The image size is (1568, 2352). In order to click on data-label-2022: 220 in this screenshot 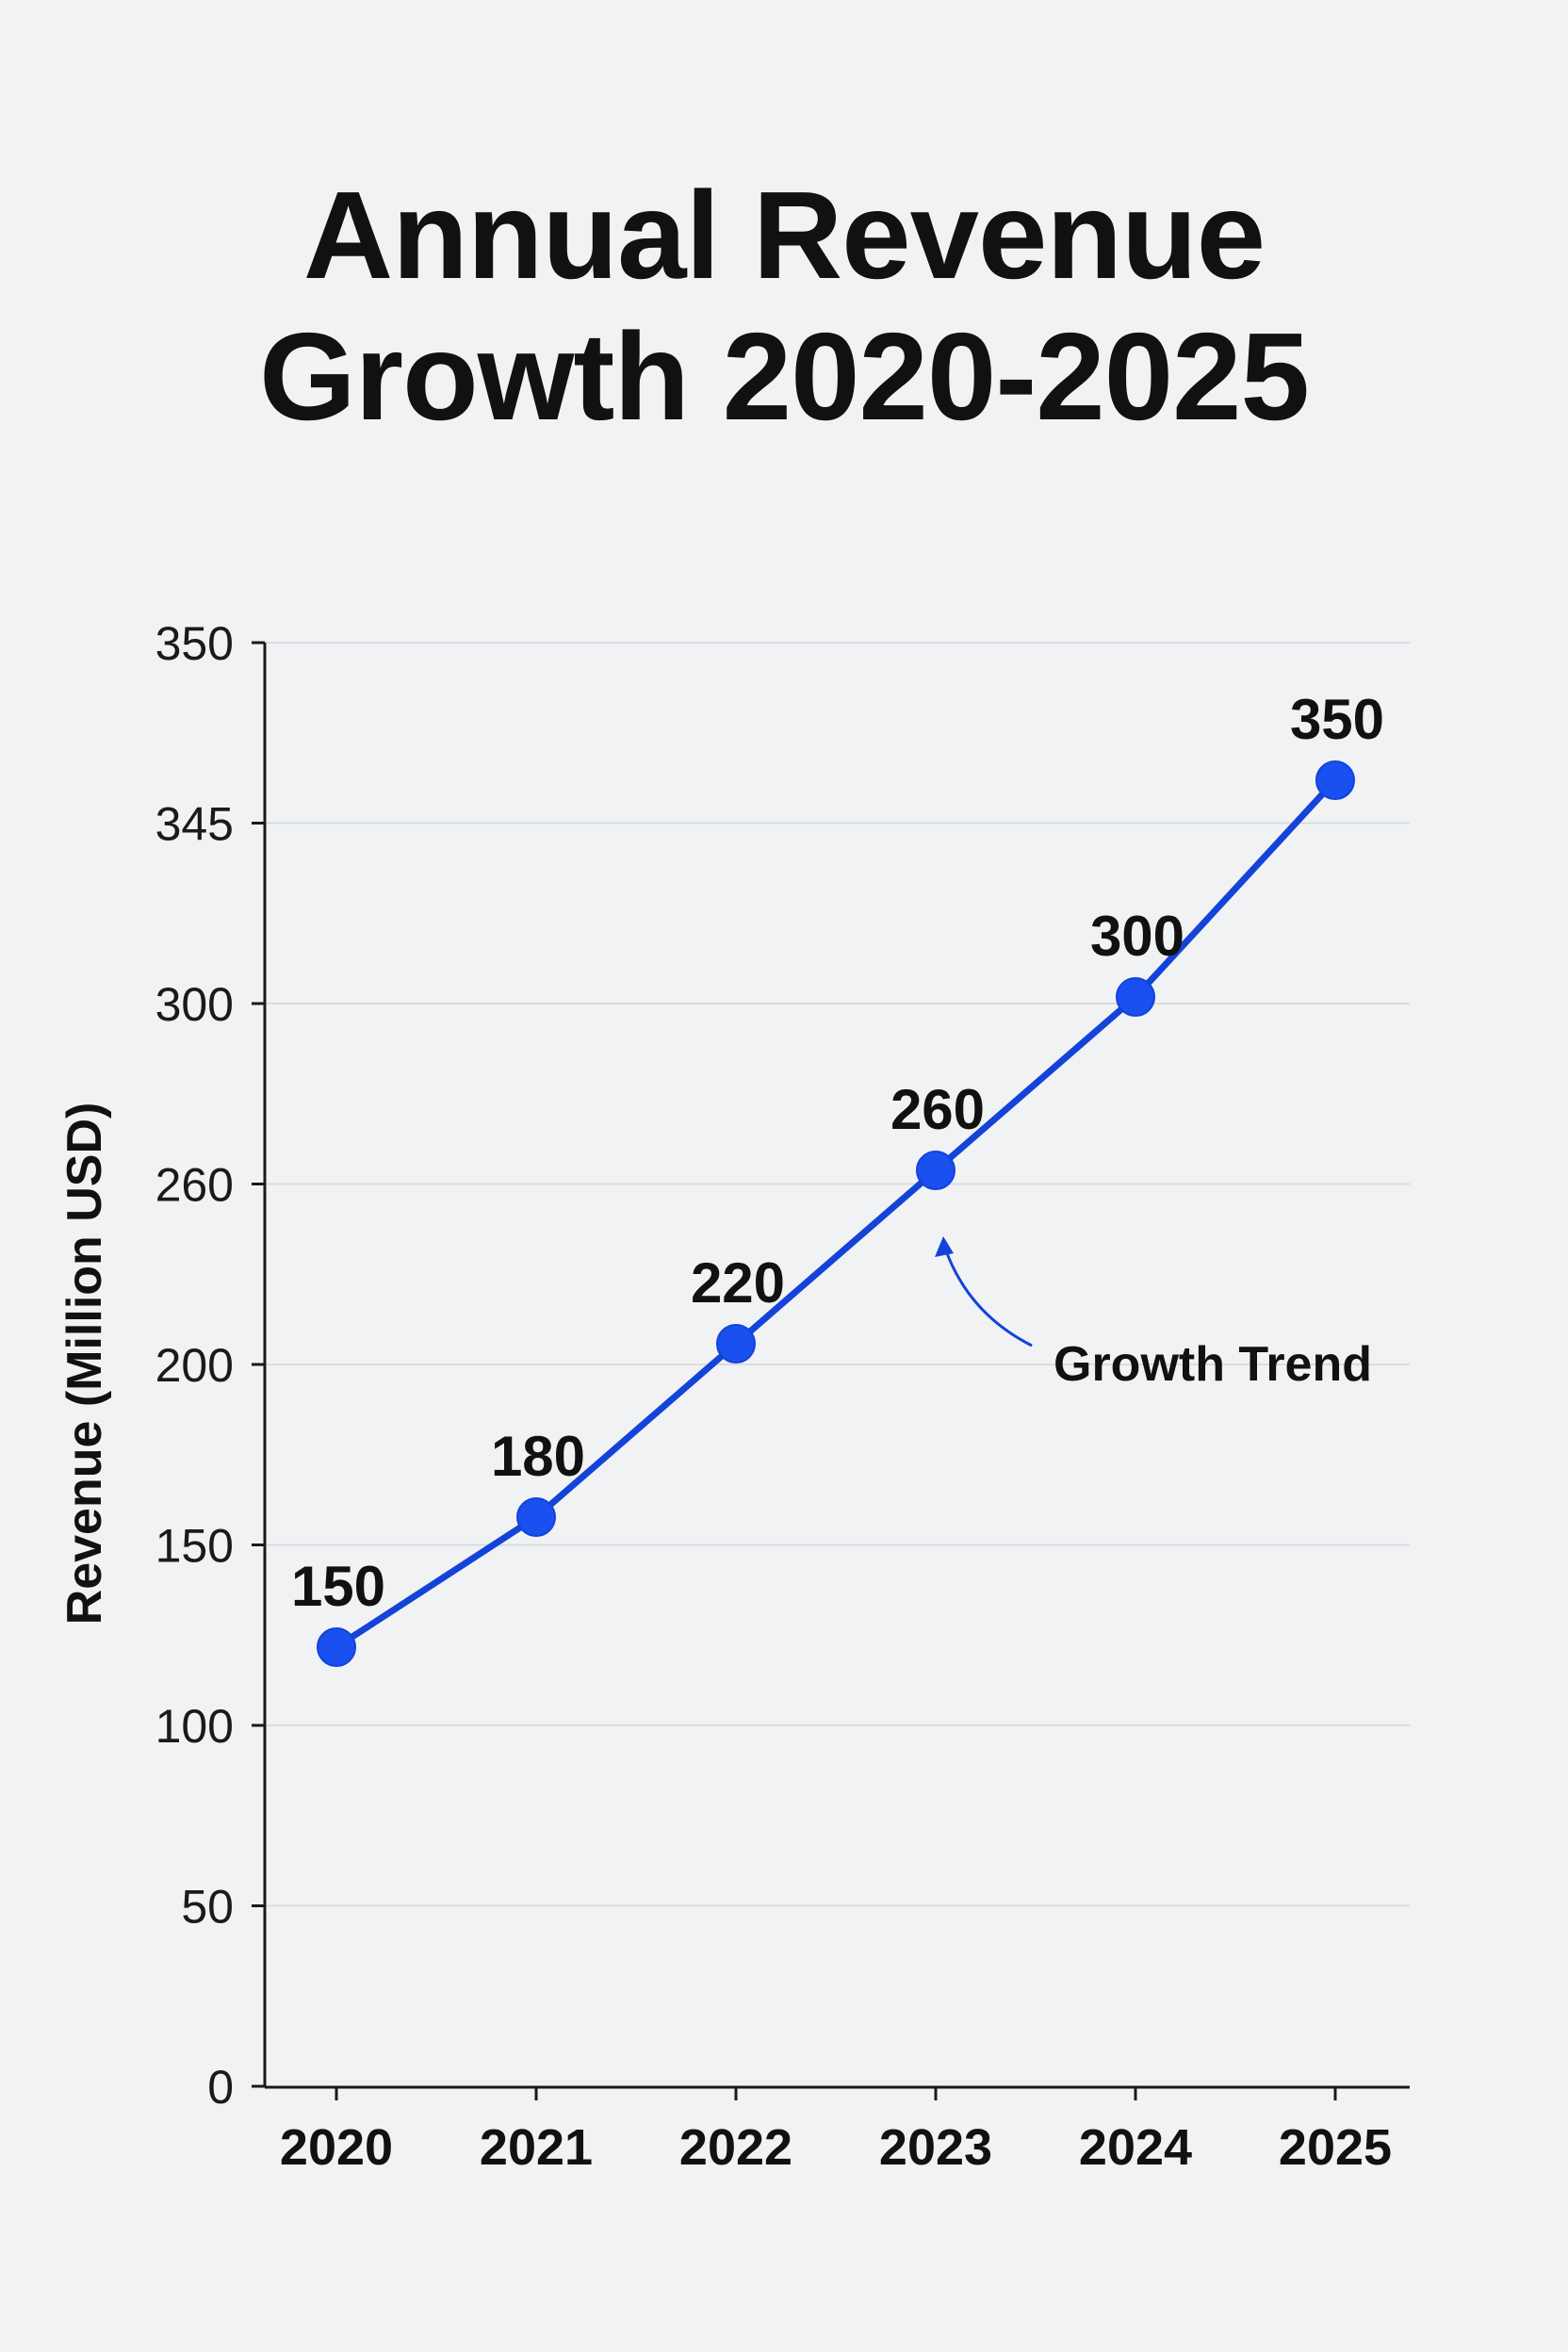, I will do `click(738, 1283)`.